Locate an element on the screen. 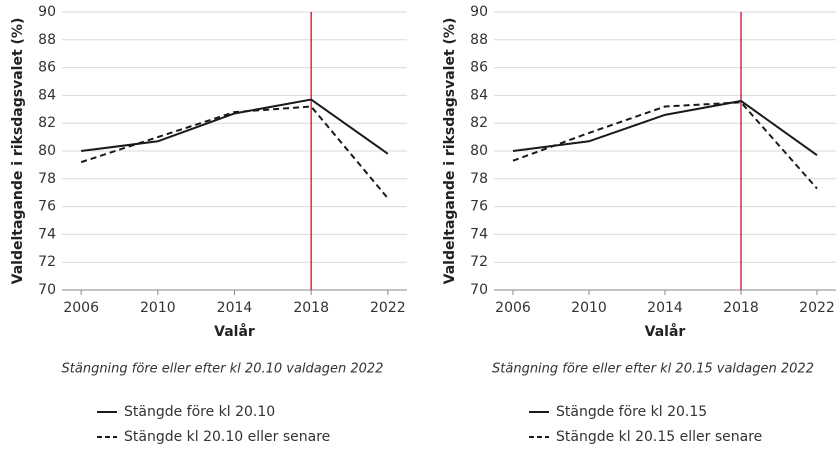 The width and height of the screenshot is (839, 456). legend-label: Stängde kl 20.15 eller senare is located at coordinates (659, 437).